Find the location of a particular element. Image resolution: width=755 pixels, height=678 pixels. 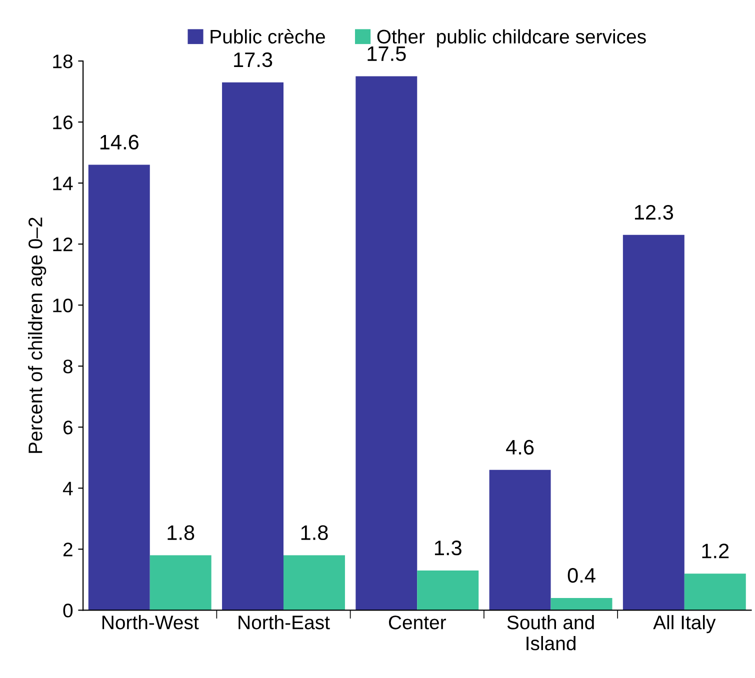

y-tick-label: 2 is located at coordinates (67, 549).